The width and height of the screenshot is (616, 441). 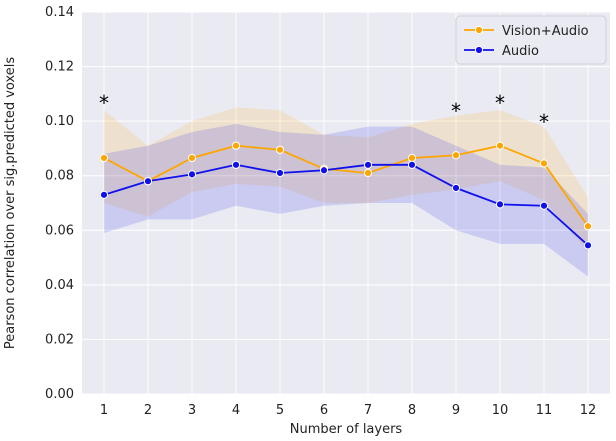 What do you see at coordinates (148, 410) in the screenshot?
I see `x-tick-label: 2` at bounding box center [148, 410].